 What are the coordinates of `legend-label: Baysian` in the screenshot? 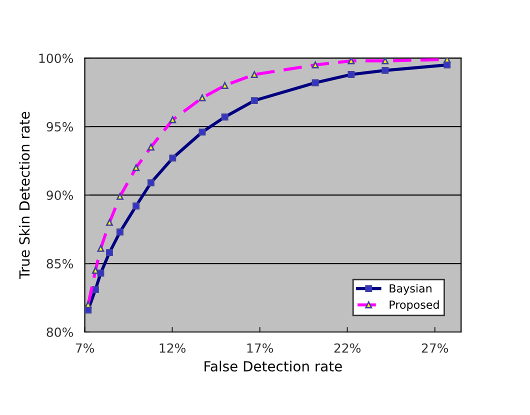 It's located at (411, 289).